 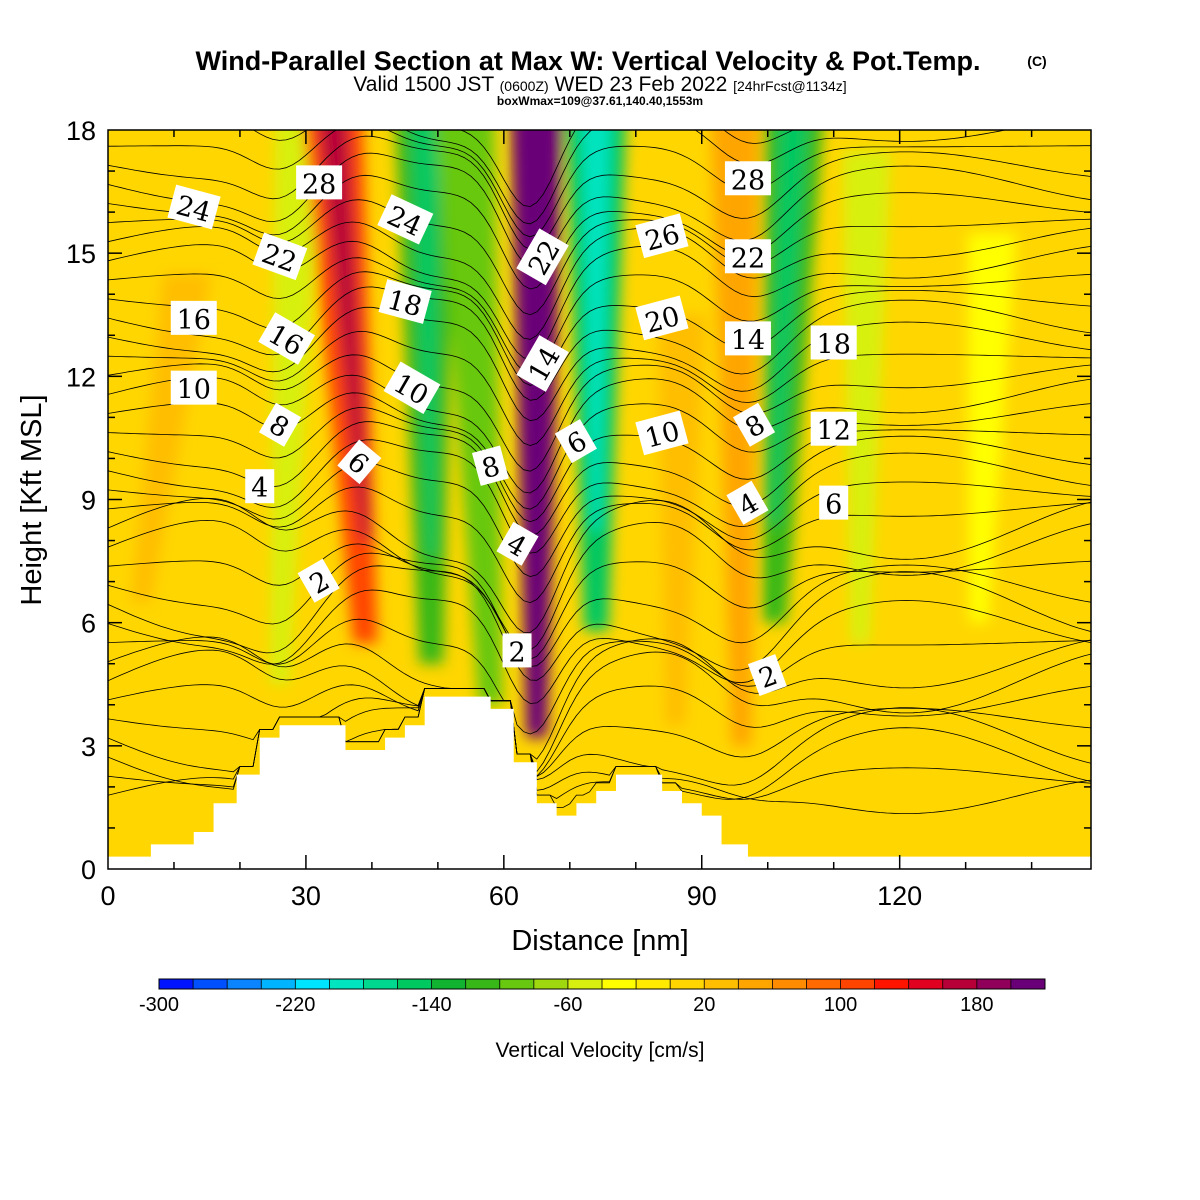 What do you see at coordinates (567, 1005) in the screenshot?
I see `colorbar-tick-label: -60` at bounding box center [567, 1005].